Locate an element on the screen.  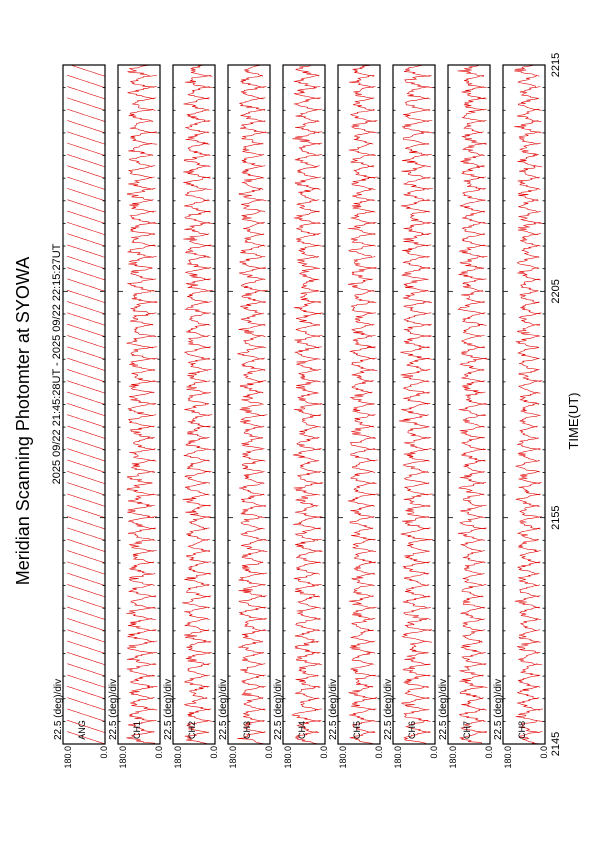
channel-label: CH7 is located at coordinates (467, 730).